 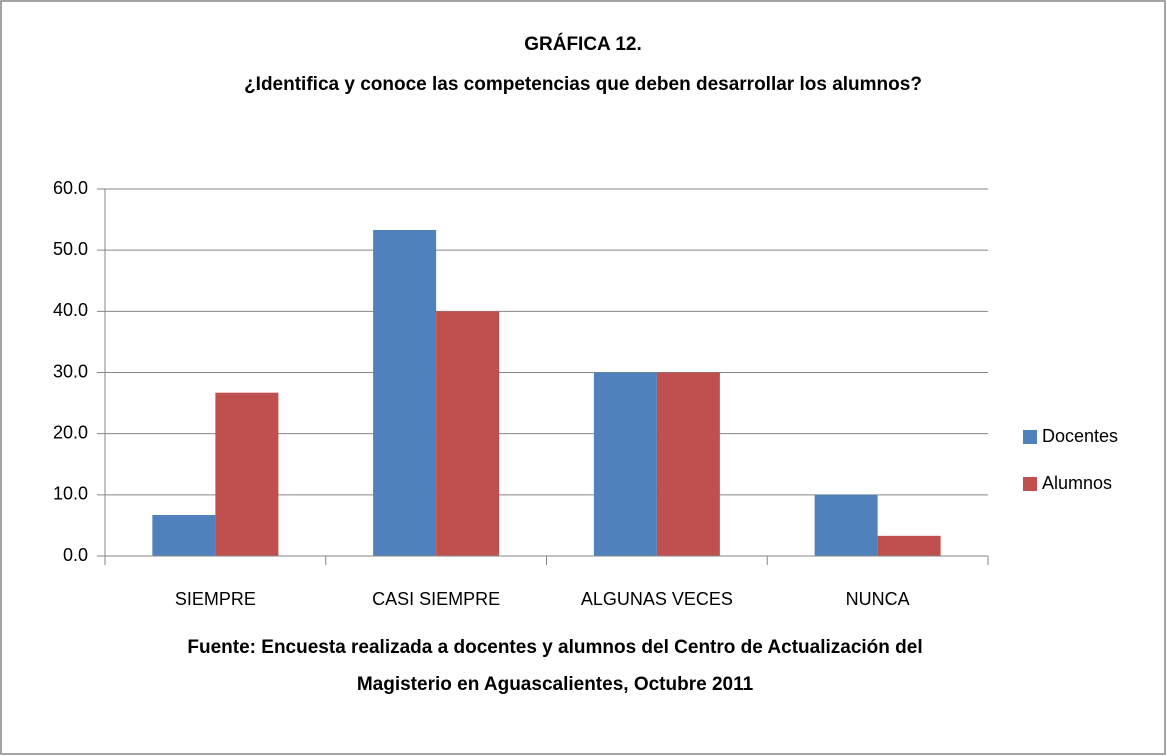 What do you see at coordinates (878, 599) in the screenshot?
I see `x-tick-label: NUNCA` at bounding box center [878, 599].